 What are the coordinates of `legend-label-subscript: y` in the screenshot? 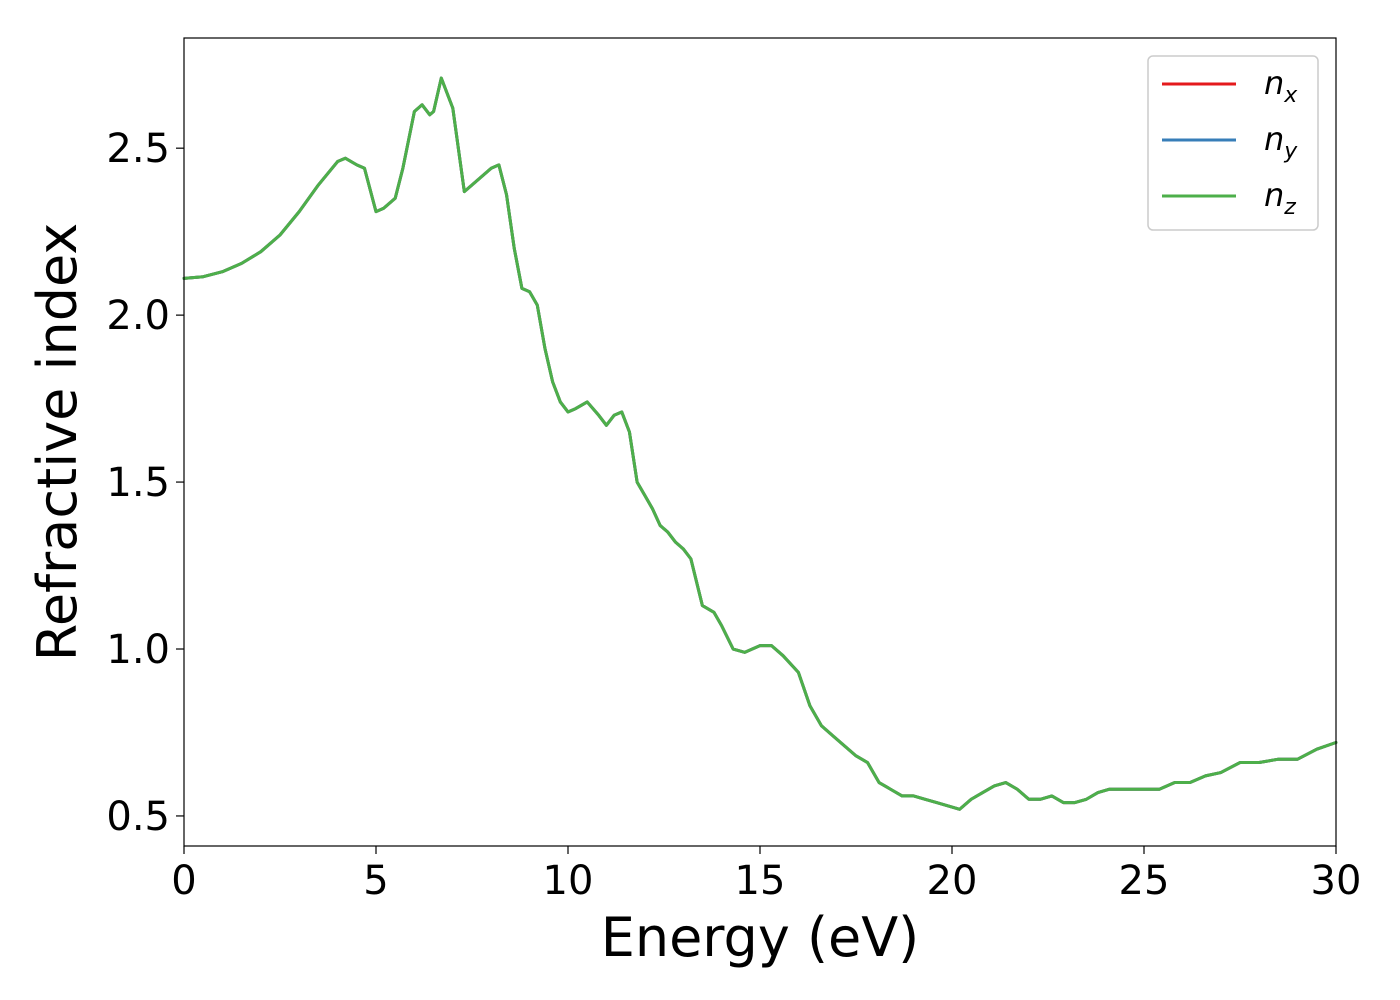 It's located at (1290, 151).